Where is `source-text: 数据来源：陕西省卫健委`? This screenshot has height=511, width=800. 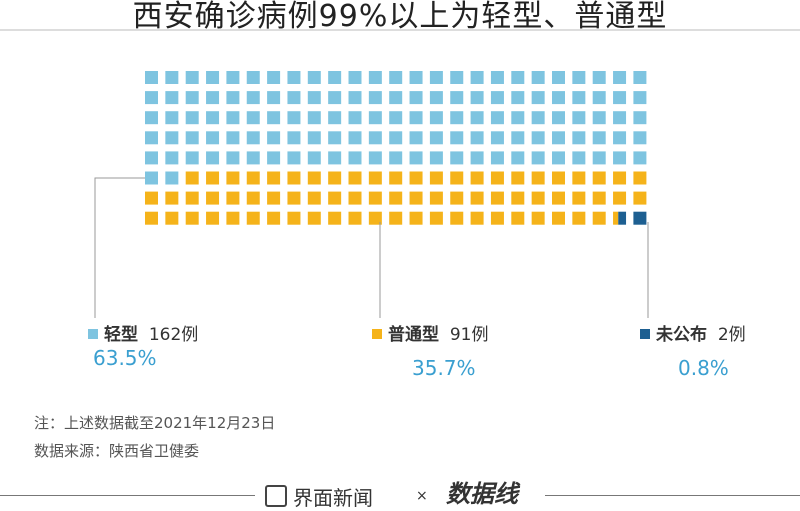 source-text: 数据来源：陕西省卫健委 is located at coordinates (117, 451).